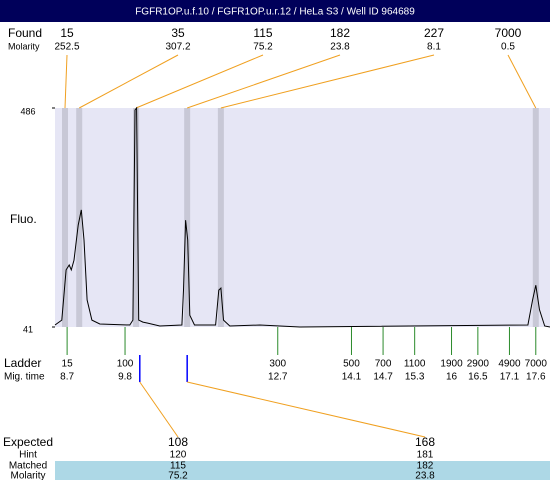 This screenshot has width=550, height=480. What do you see at coordinates (509, 364) in the screenshot?
I see `ladder-size: 4900` at bounding box center [509, 364].